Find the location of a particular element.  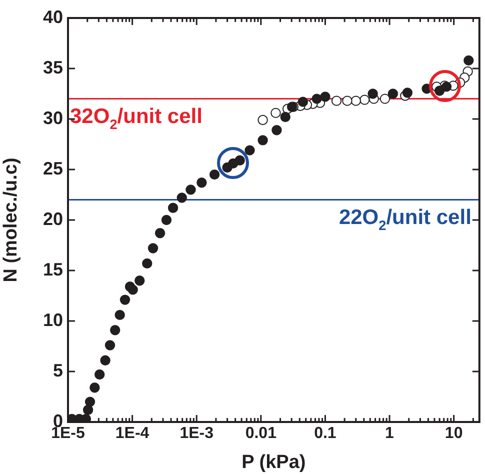

x-tick-label: 10 is located at coordinates (453, 433).